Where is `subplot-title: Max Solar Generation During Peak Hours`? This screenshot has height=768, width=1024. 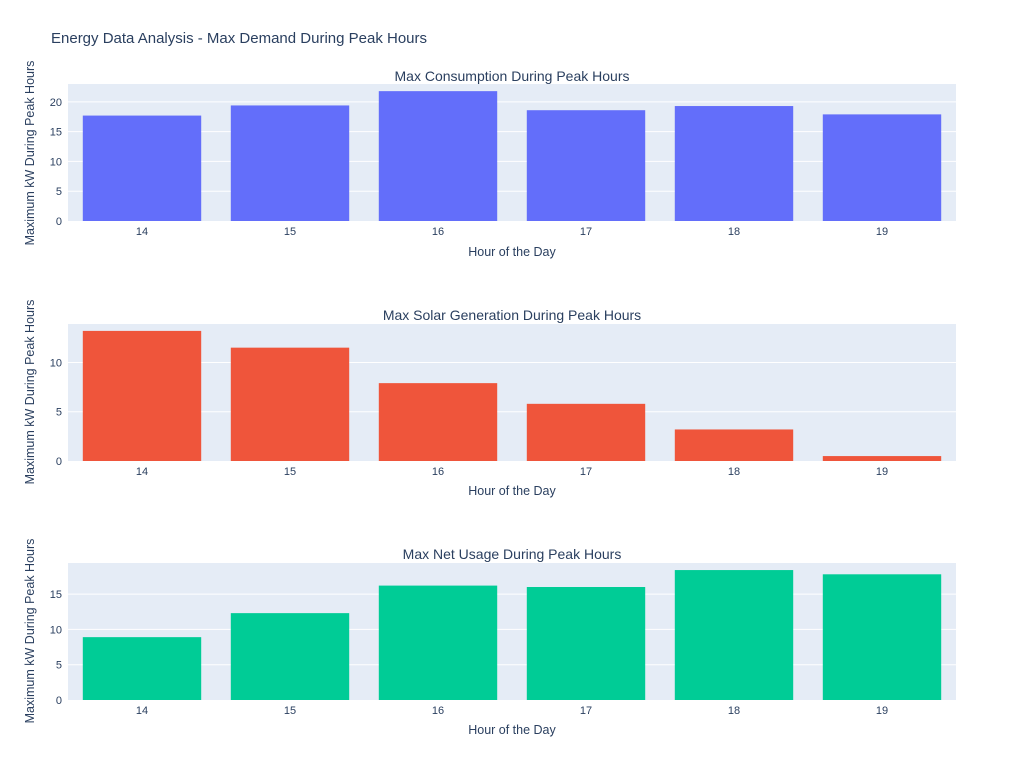 subplot-title: Max Solar Generation During Peak Hours is located at coordinates (512, 315).